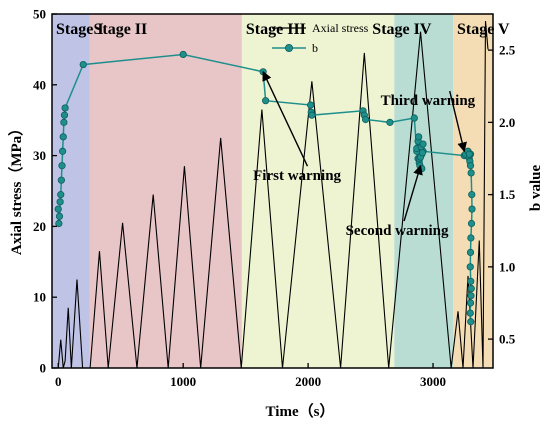  I want to click on stage-label: Stage IV, so click(402, 29).